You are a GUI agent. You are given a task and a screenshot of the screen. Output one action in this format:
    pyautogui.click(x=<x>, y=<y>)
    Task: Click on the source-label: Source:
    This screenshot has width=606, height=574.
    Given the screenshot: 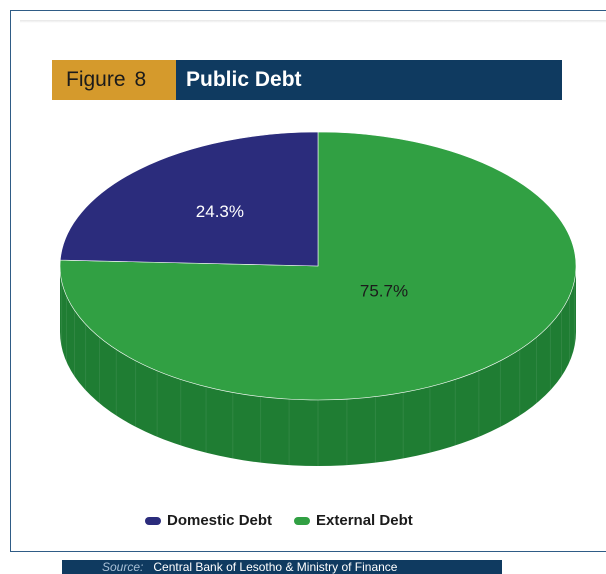 What is the action you would take?
    pyautogui.click(x=123, y=567)
    